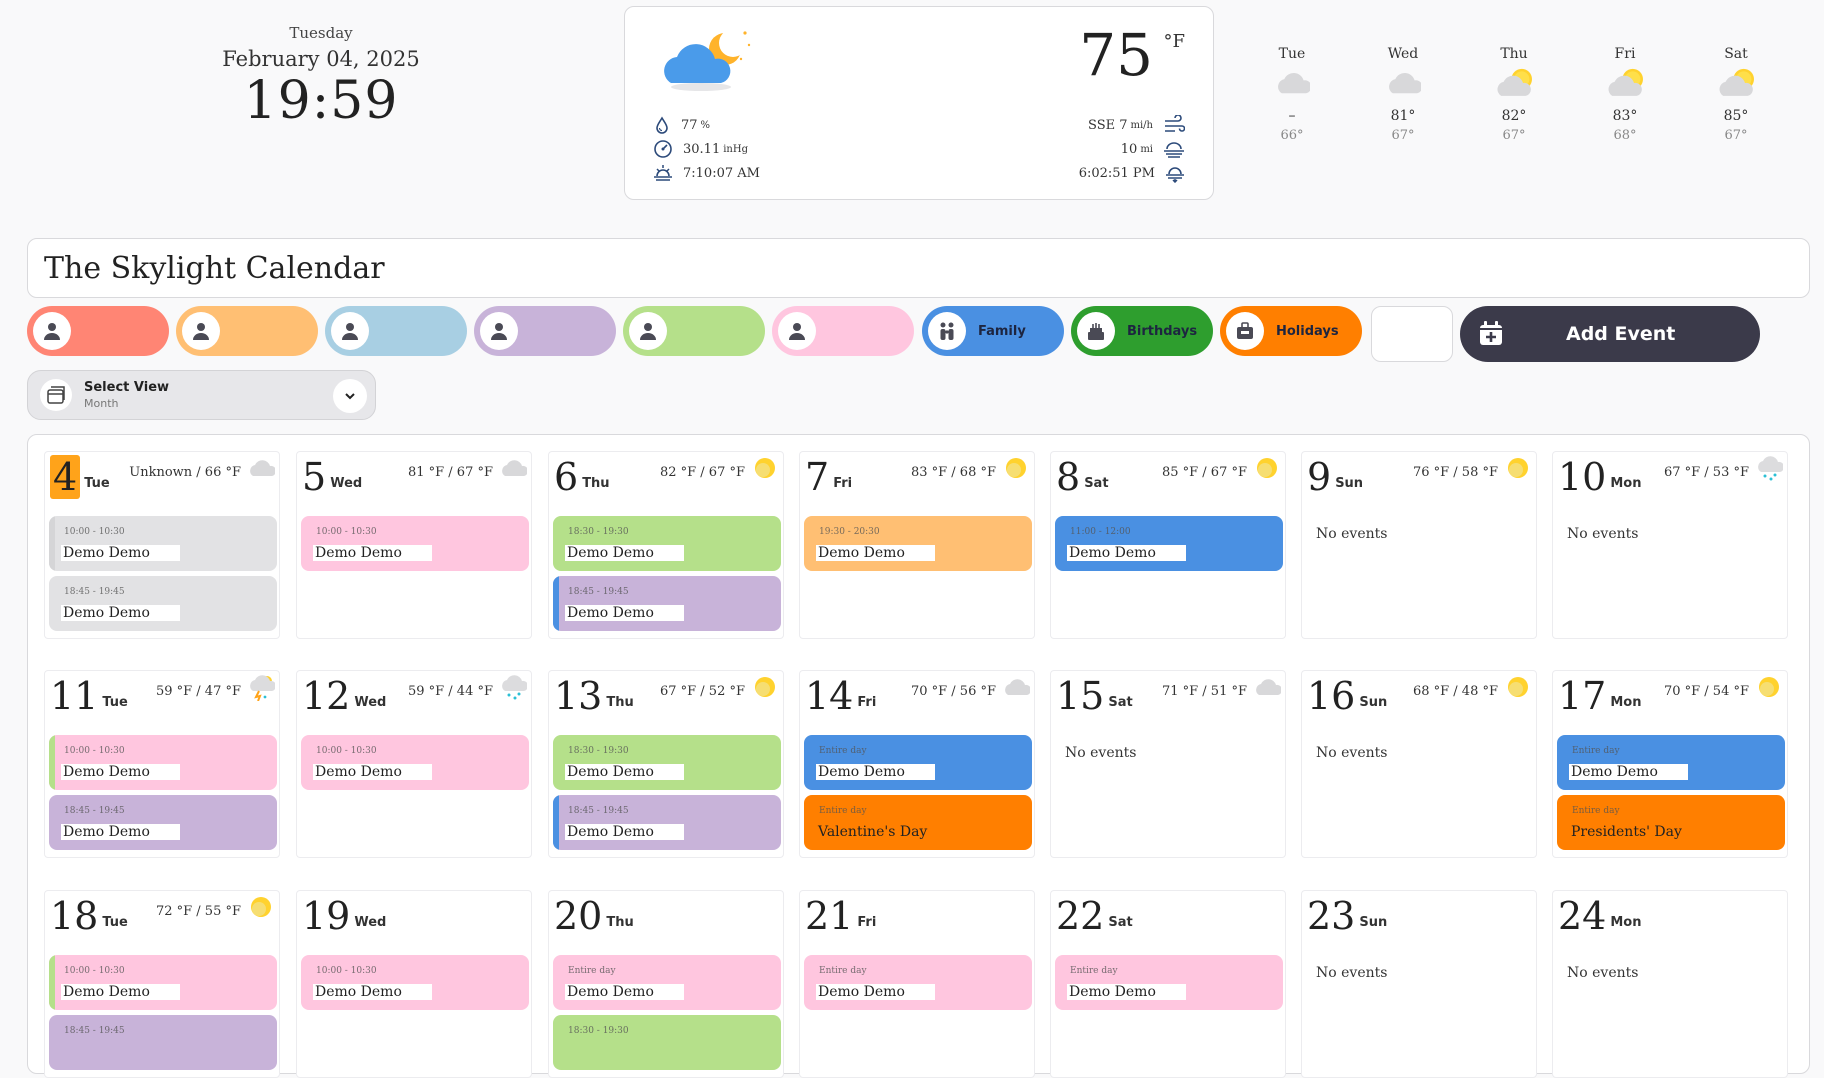 The image size is (1824, 1078). What do you see at coordinates (201, 395) in the screenshot?
I see `select-view-dropdown: Select View Month` at bounding box center [201, 395].